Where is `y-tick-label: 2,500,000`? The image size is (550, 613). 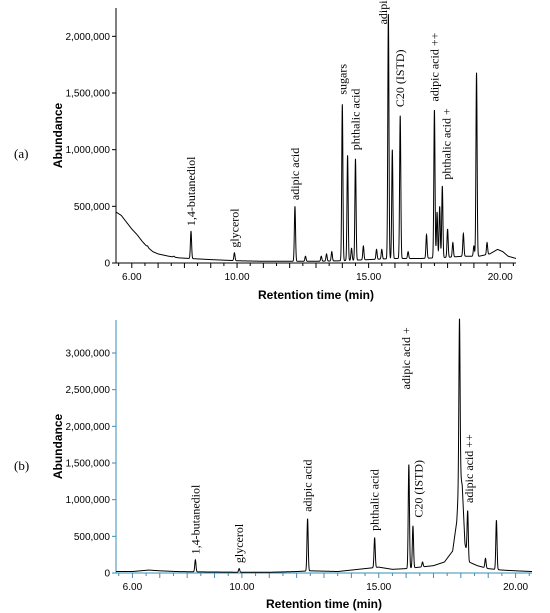 y-tick-label: 2,500,000 is located at coordinates (88, 390).